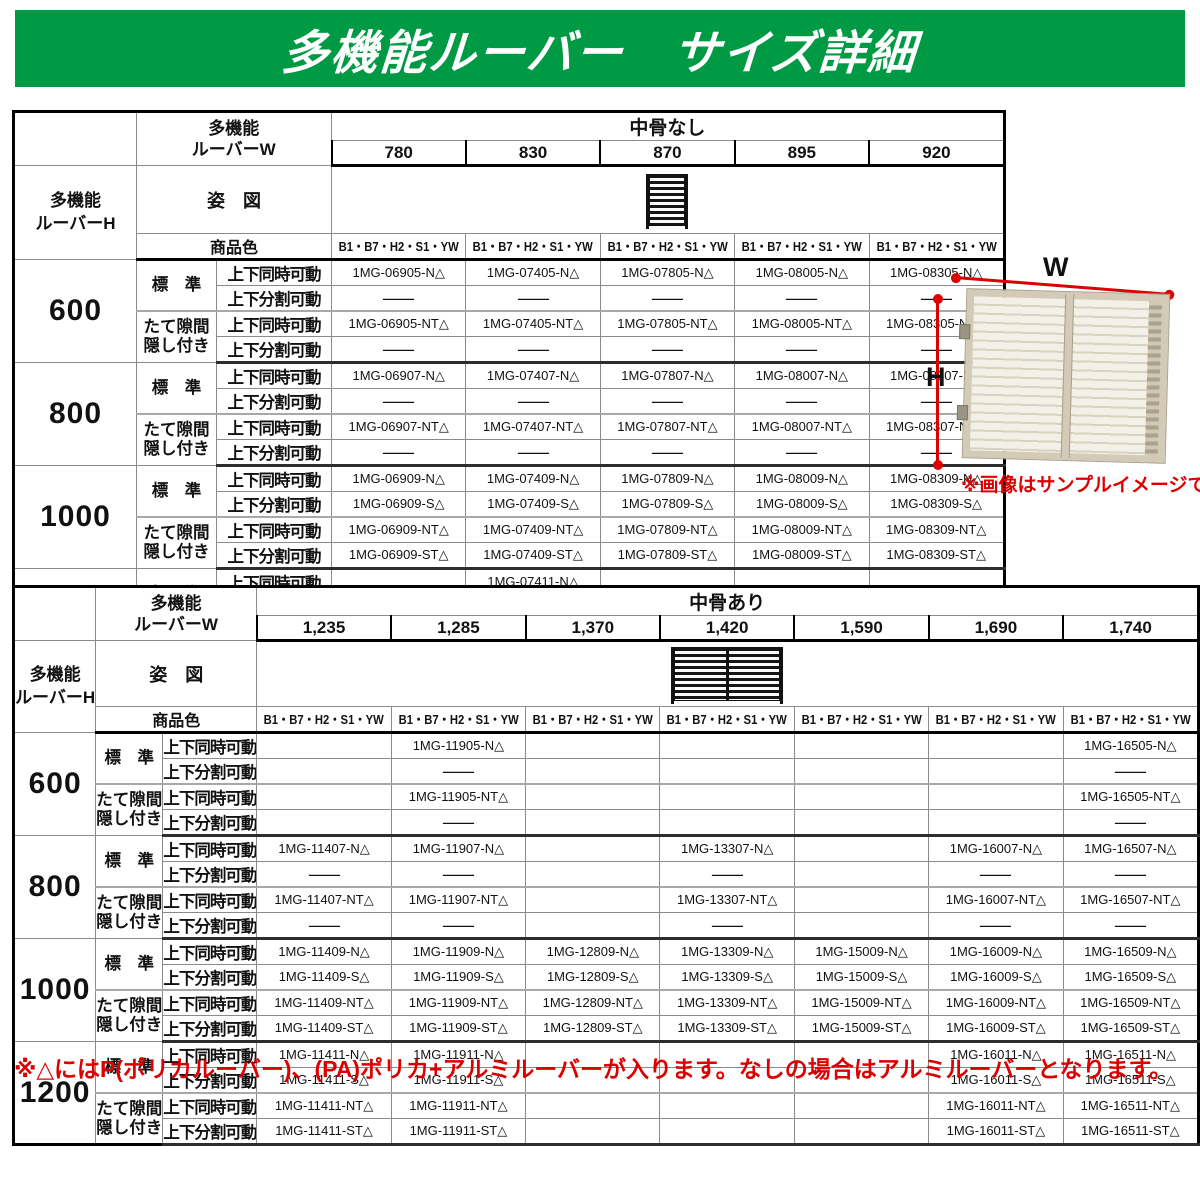  I want to click on product-code-cell: 1MG-16511-ST△, so click(1131, 1132).